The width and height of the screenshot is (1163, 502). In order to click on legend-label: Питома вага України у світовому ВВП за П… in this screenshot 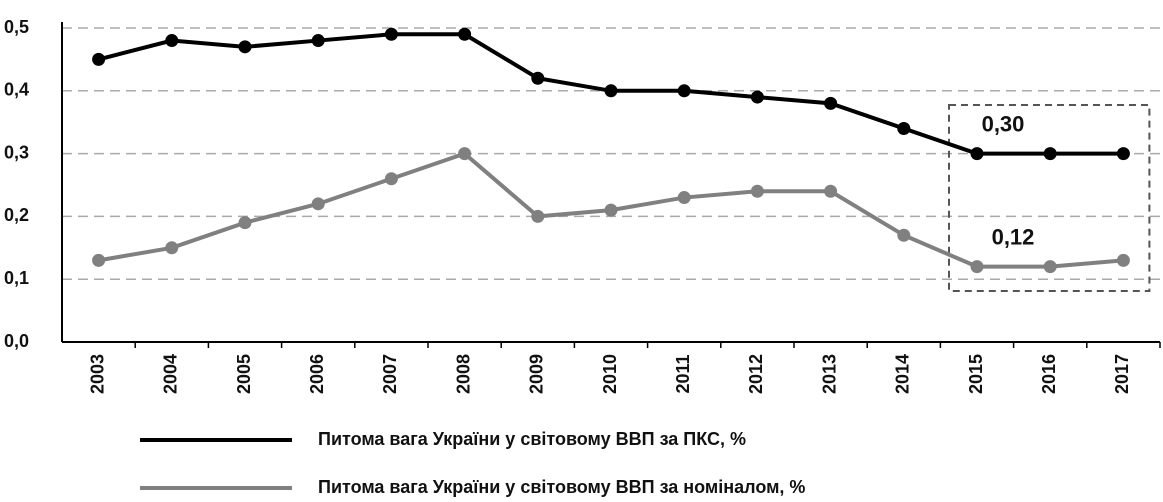, I will do `click(532, 439)`.